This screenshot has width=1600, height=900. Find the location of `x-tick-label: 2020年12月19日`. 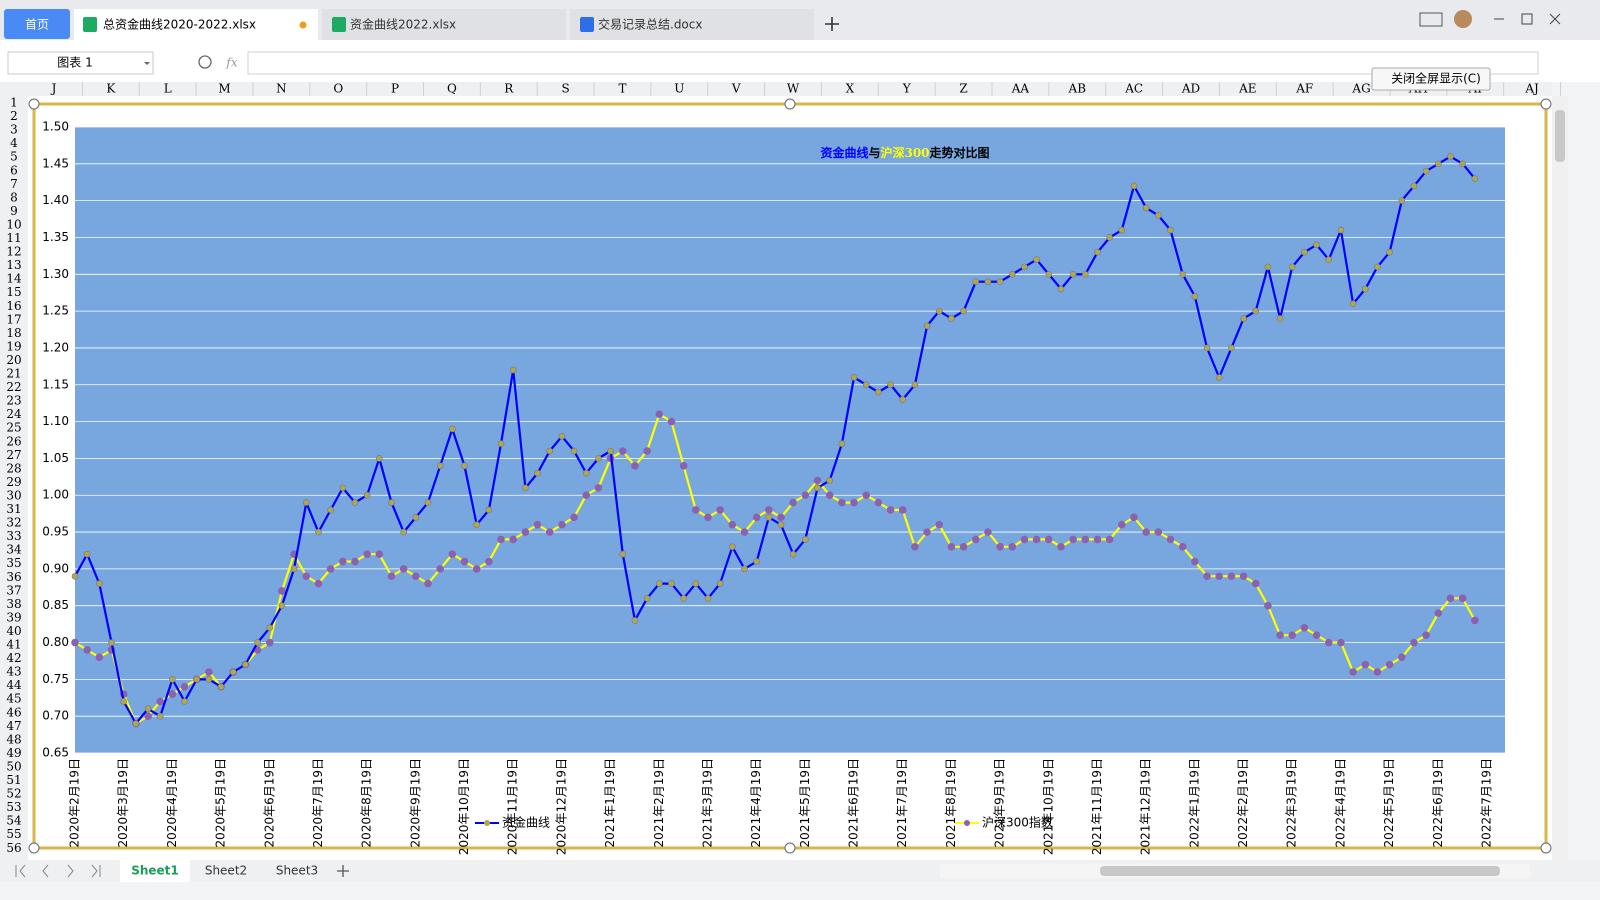

x-tick-label: 2020年12月19日 is located at coordinates (561, 806).